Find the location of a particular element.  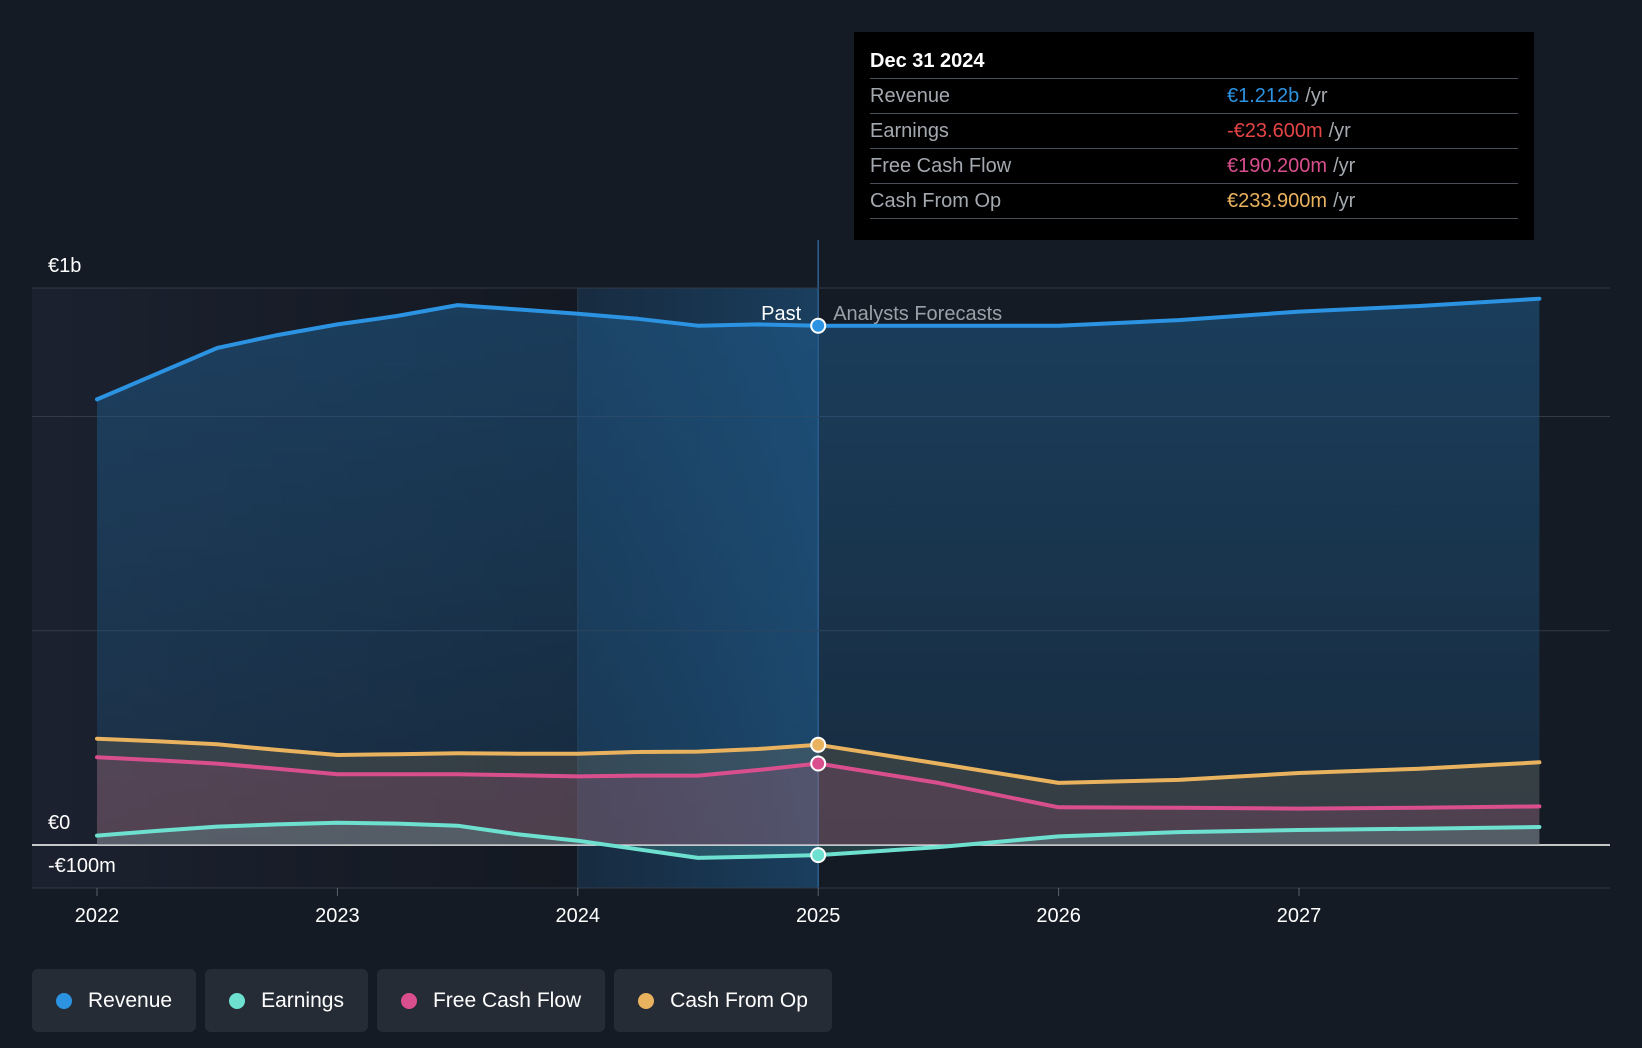

tooltip-row: Cash From Op €233.900m/yr is located at coordinates (1194, 201).